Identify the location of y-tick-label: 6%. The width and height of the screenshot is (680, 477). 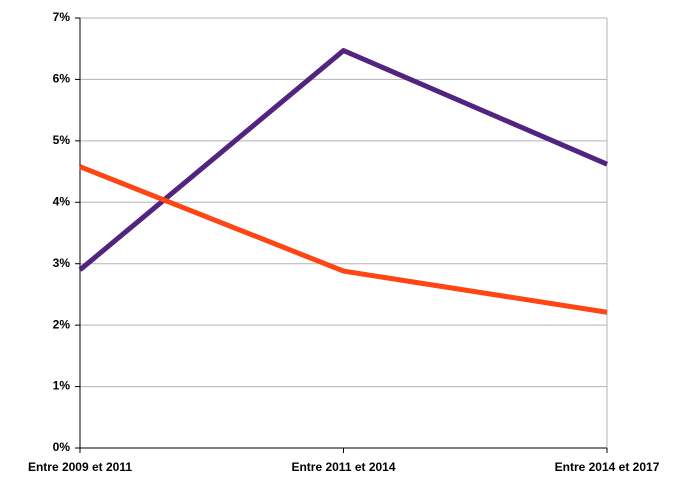
(62, 79).